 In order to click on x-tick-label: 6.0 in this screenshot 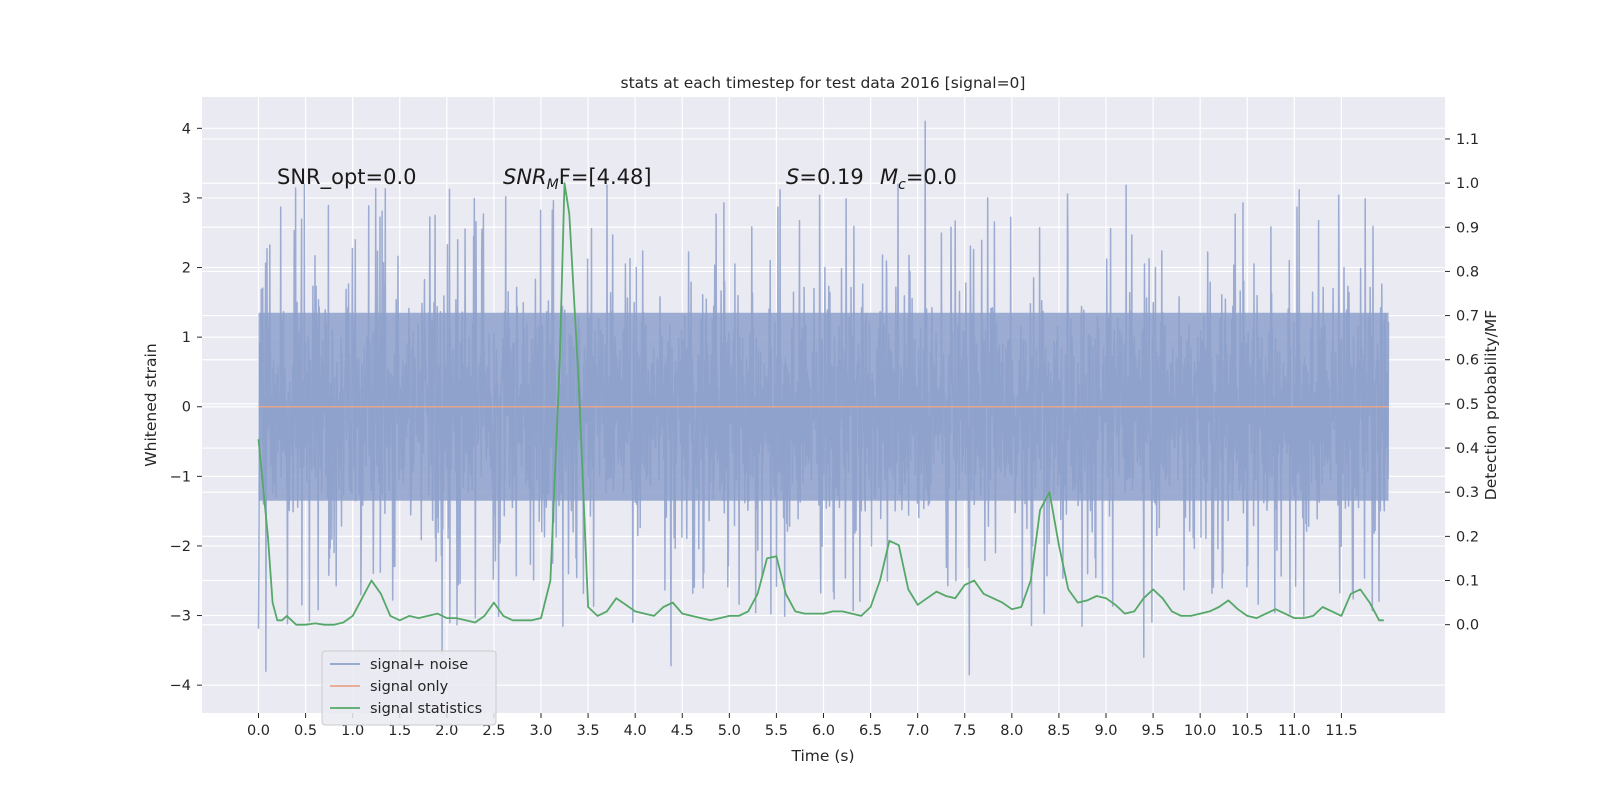, I will do `click(823, 731)`.